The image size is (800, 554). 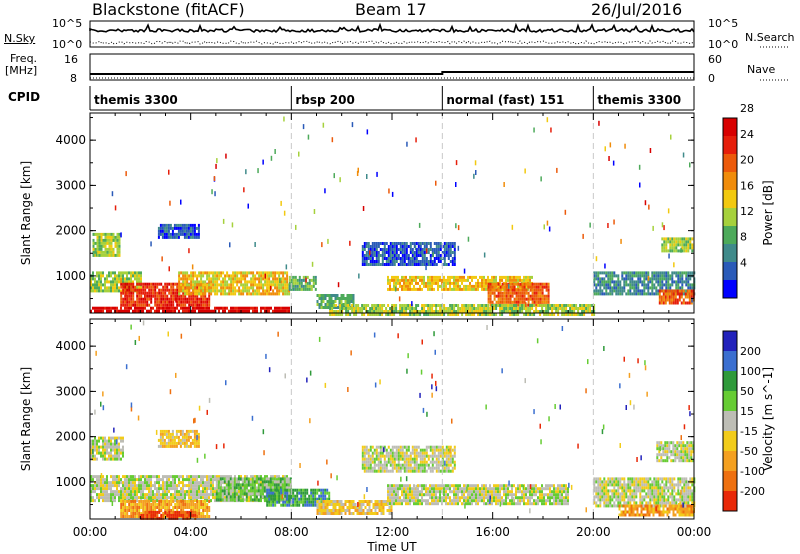 What do you see at coordinates (677, 245) in the screenshot?
I see `heatmap-band` at bounding box center [677, 245].